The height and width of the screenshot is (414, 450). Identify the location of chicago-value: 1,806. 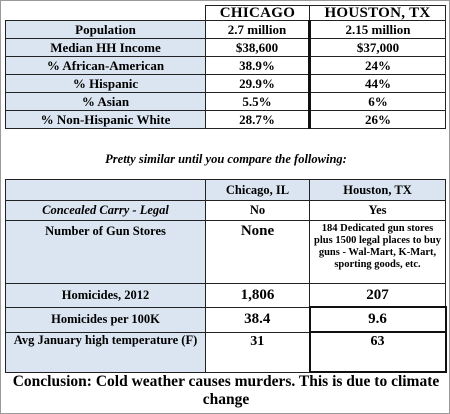
(257, 295).